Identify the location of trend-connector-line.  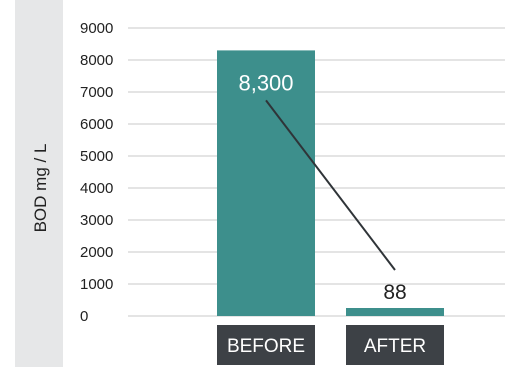
(330, 185).